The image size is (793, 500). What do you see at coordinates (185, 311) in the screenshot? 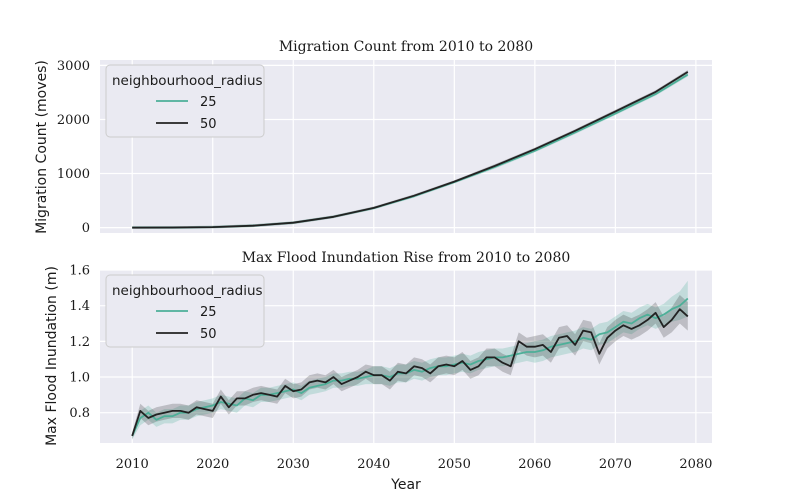
I see `legend-flood: neighbourhood_radius 25 50` at bounding box center [185, 311].